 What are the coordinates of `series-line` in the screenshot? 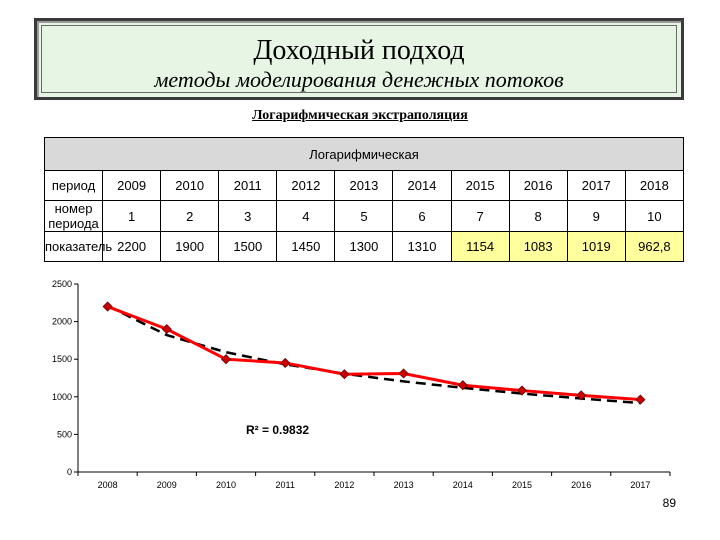 It's located at (374, 353).